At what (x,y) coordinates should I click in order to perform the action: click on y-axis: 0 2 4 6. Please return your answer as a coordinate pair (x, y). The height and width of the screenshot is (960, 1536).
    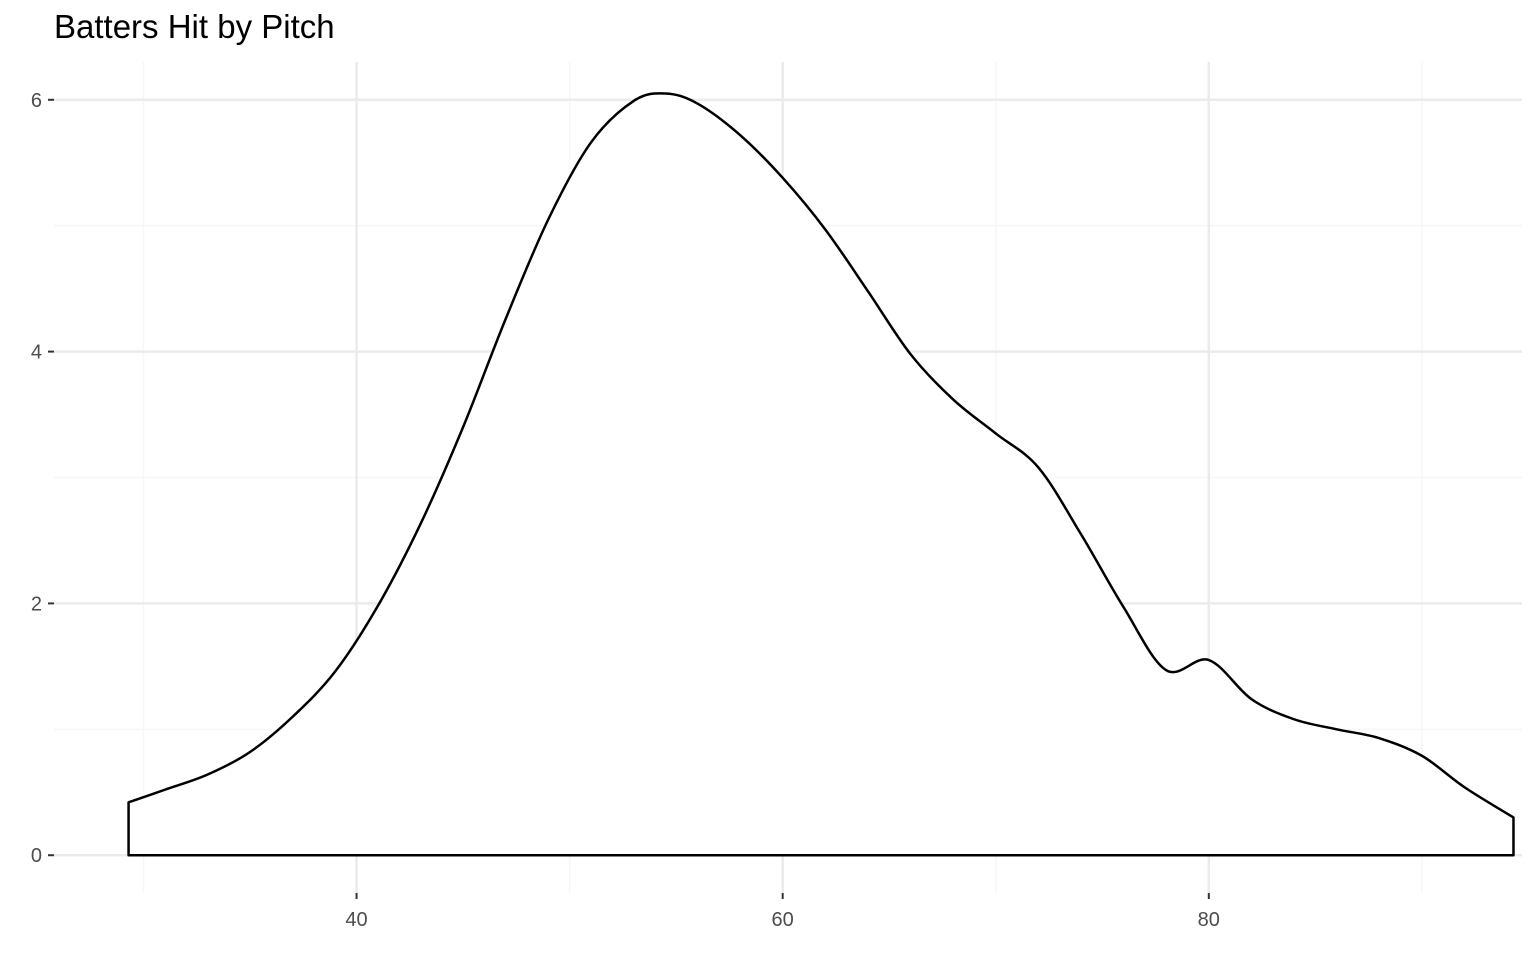
    Looking at the image, I should click on (42, 478).